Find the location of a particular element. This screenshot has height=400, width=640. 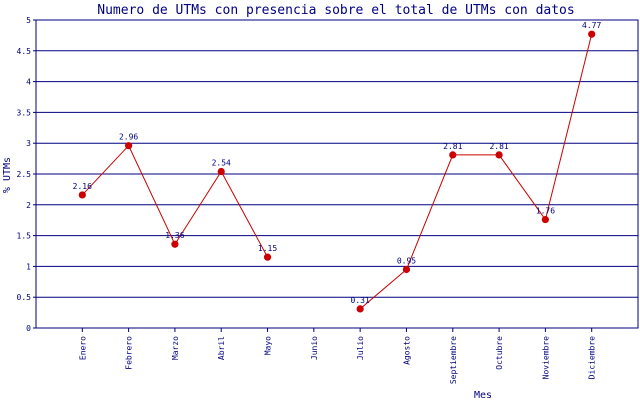

x-tick-label: Julio is located at coordinates (360, 348).